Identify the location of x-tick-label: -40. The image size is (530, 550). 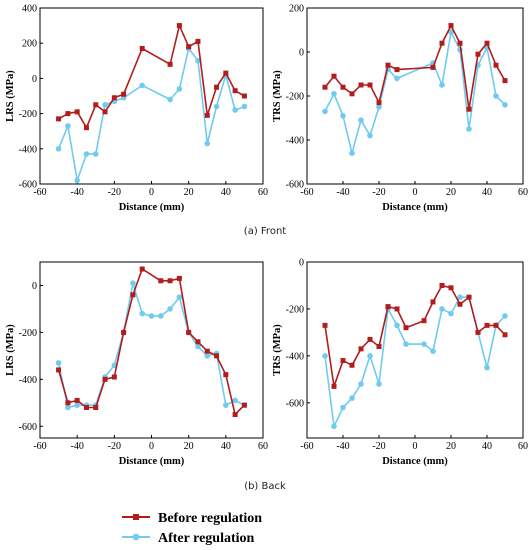
(342, 446).